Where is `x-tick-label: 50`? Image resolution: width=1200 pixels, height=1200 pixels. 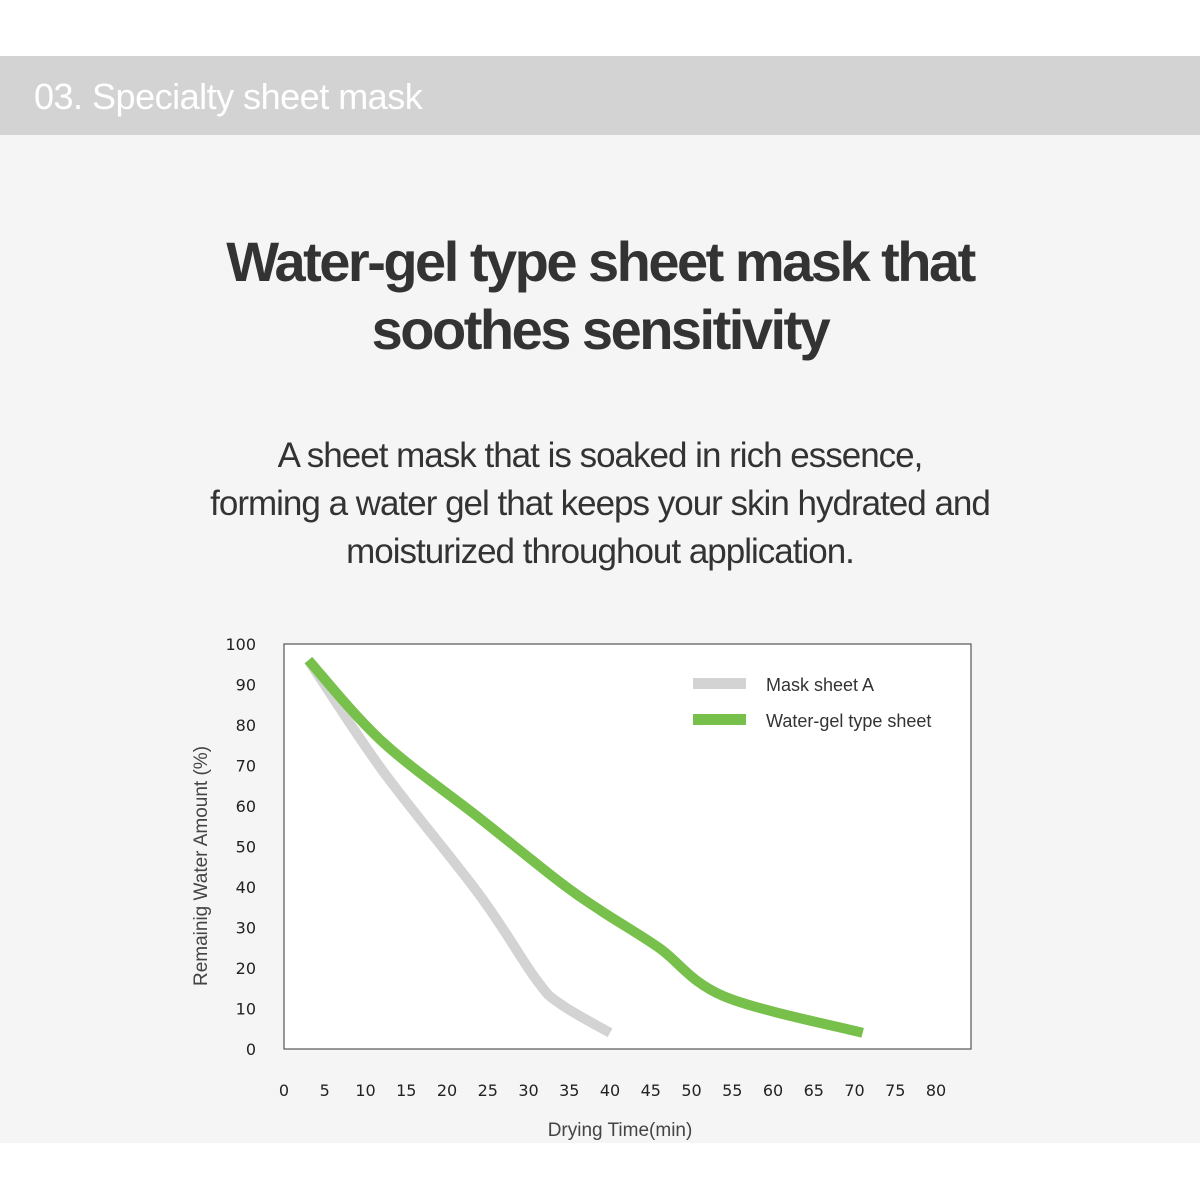
x-tick-label: 50 is located at coordinates (691, 1090).